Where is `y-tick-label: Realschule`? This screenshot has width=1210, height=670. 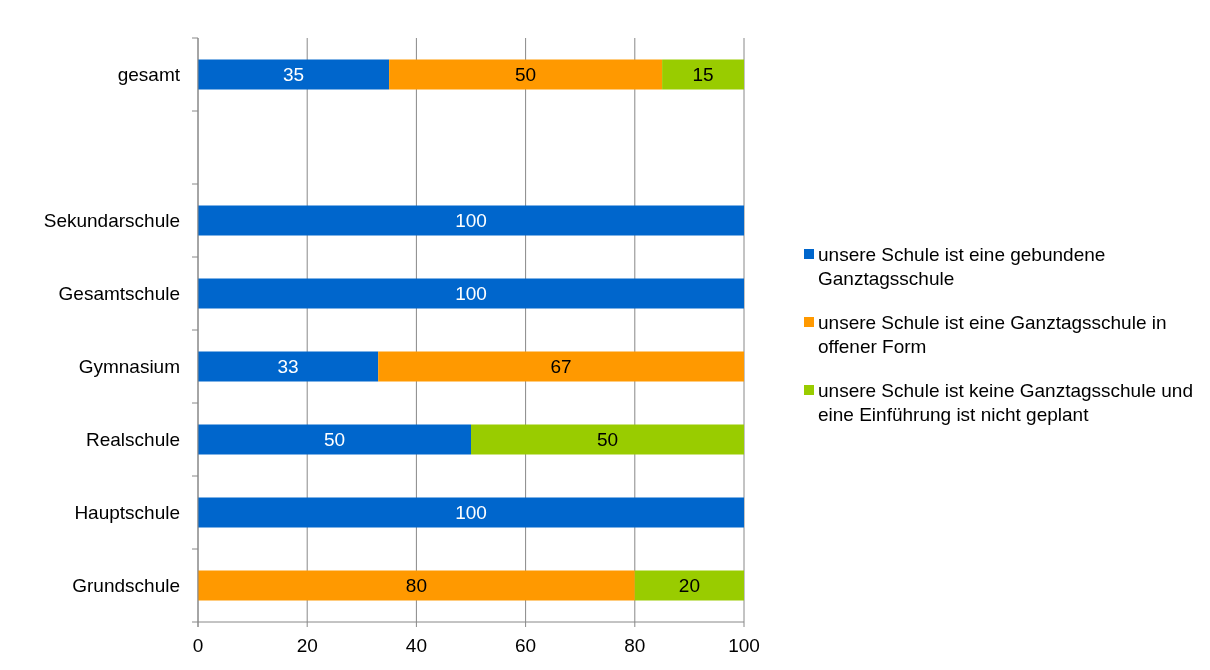 y-tick-label: Realschule is located at coordinates (133, 439).